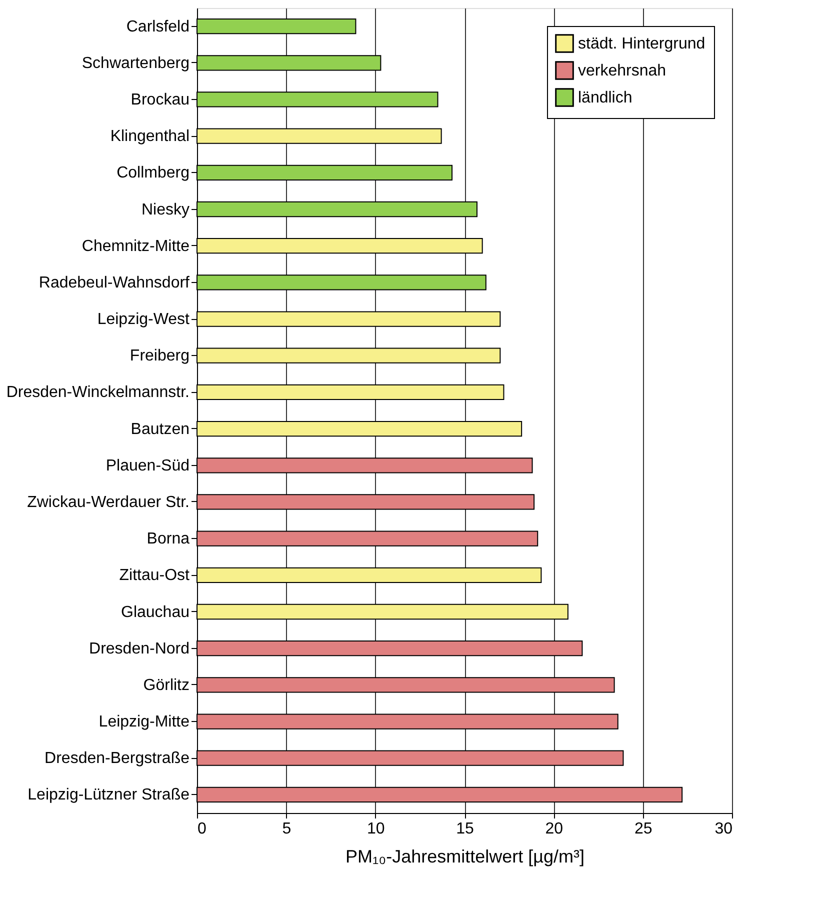  What do you see at coordinates (160, 429) in the screenshot?
I see `y-tick-label: Bautzen` at bounding box center [160, 429].